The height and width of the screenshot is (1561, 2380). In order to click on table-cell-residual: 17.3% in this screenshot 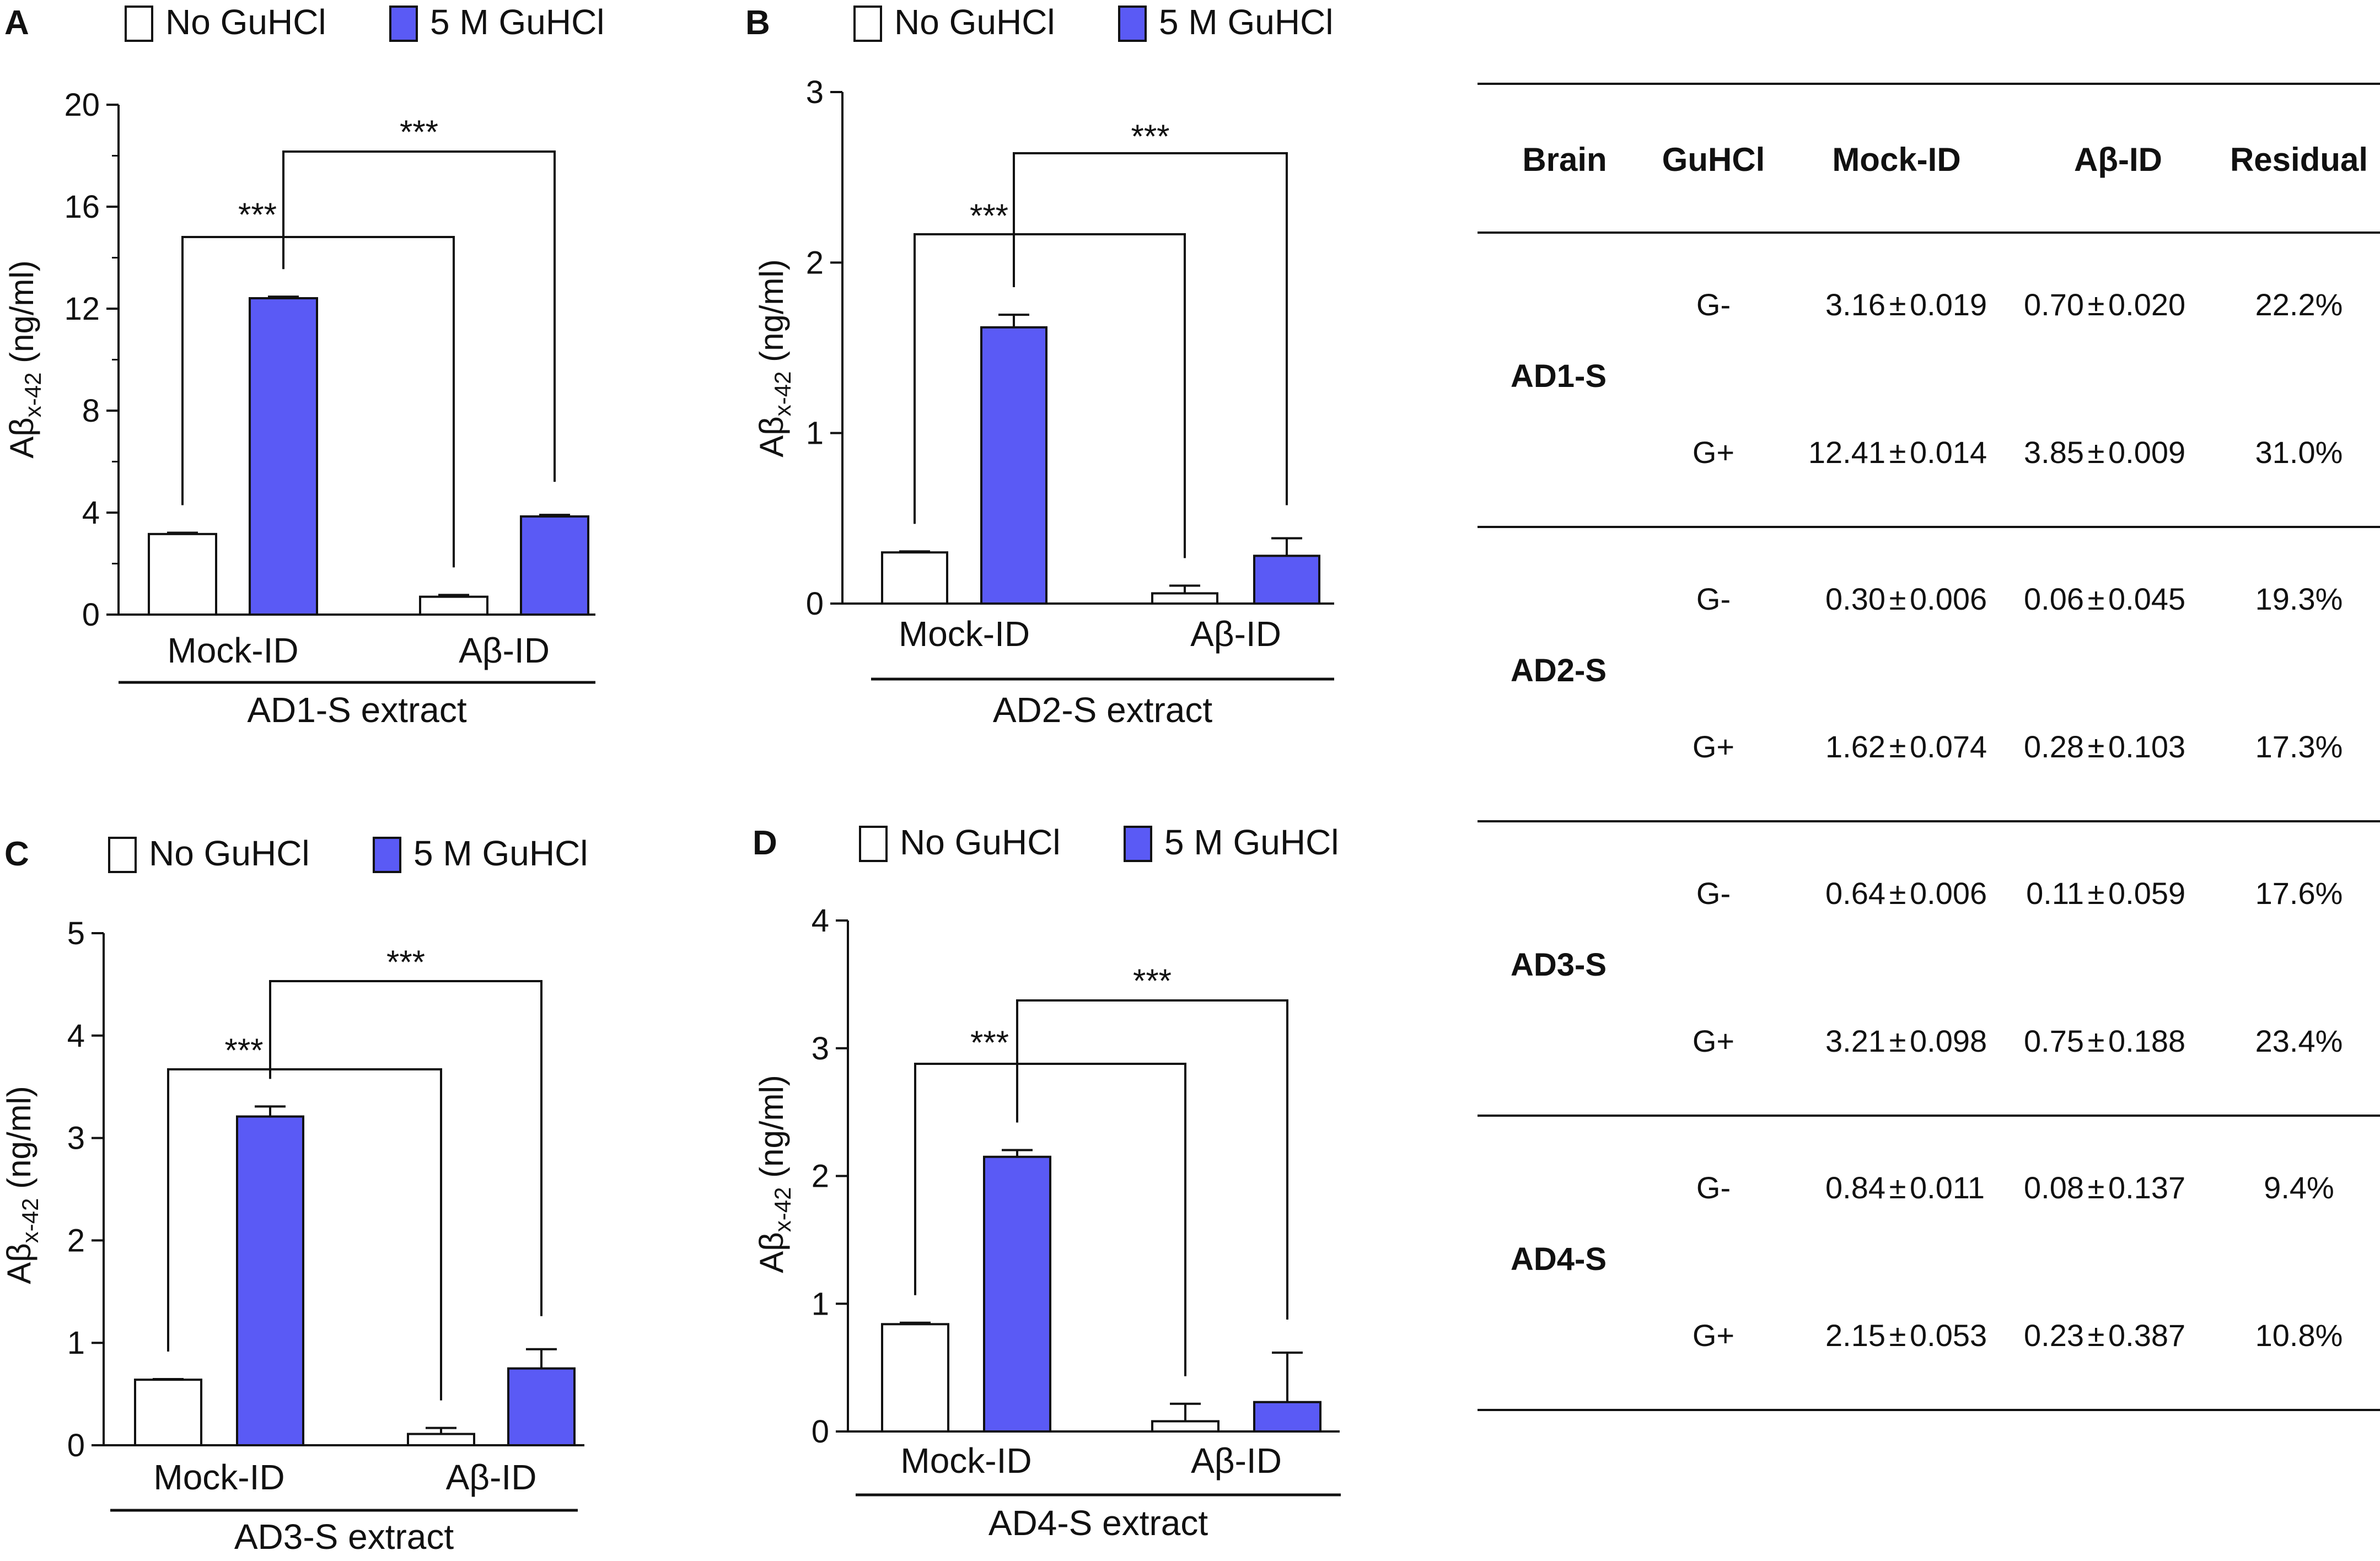, I will do `click(2299, 746)`.